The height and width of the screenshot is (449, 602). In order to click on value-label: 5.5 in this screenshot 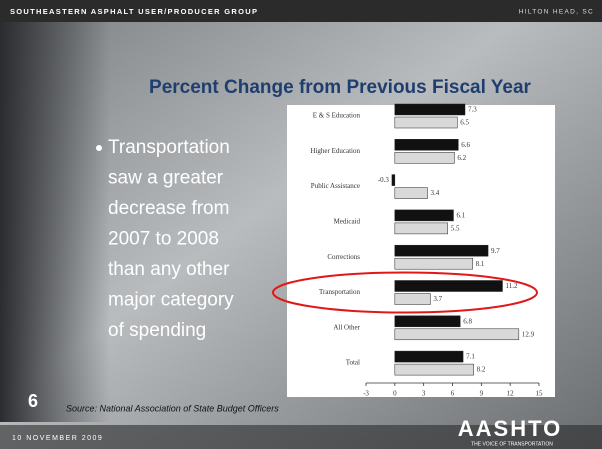, I will do `click(455, 229)`.